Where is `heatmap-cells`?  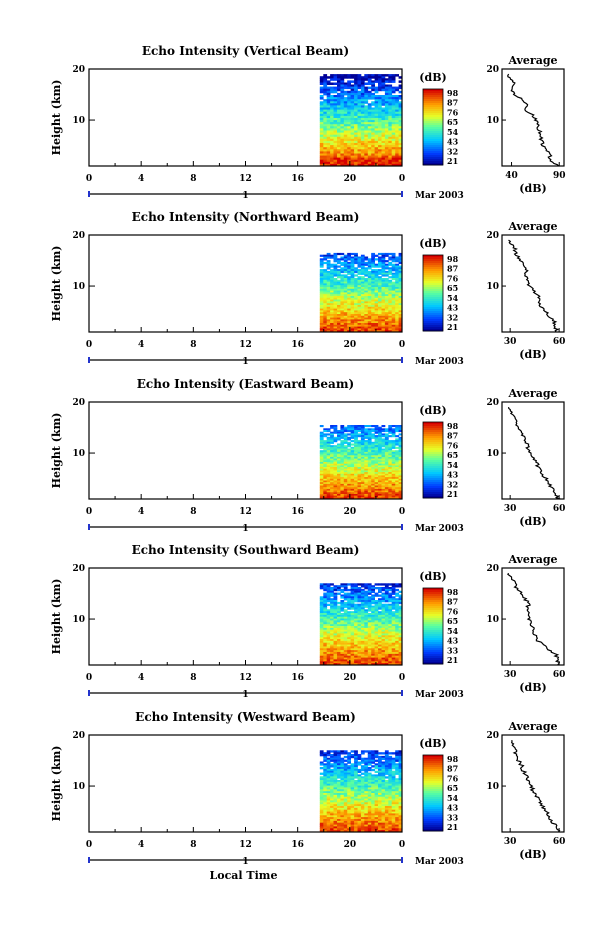
heatmap-cells is located at coordinates (361, 462).